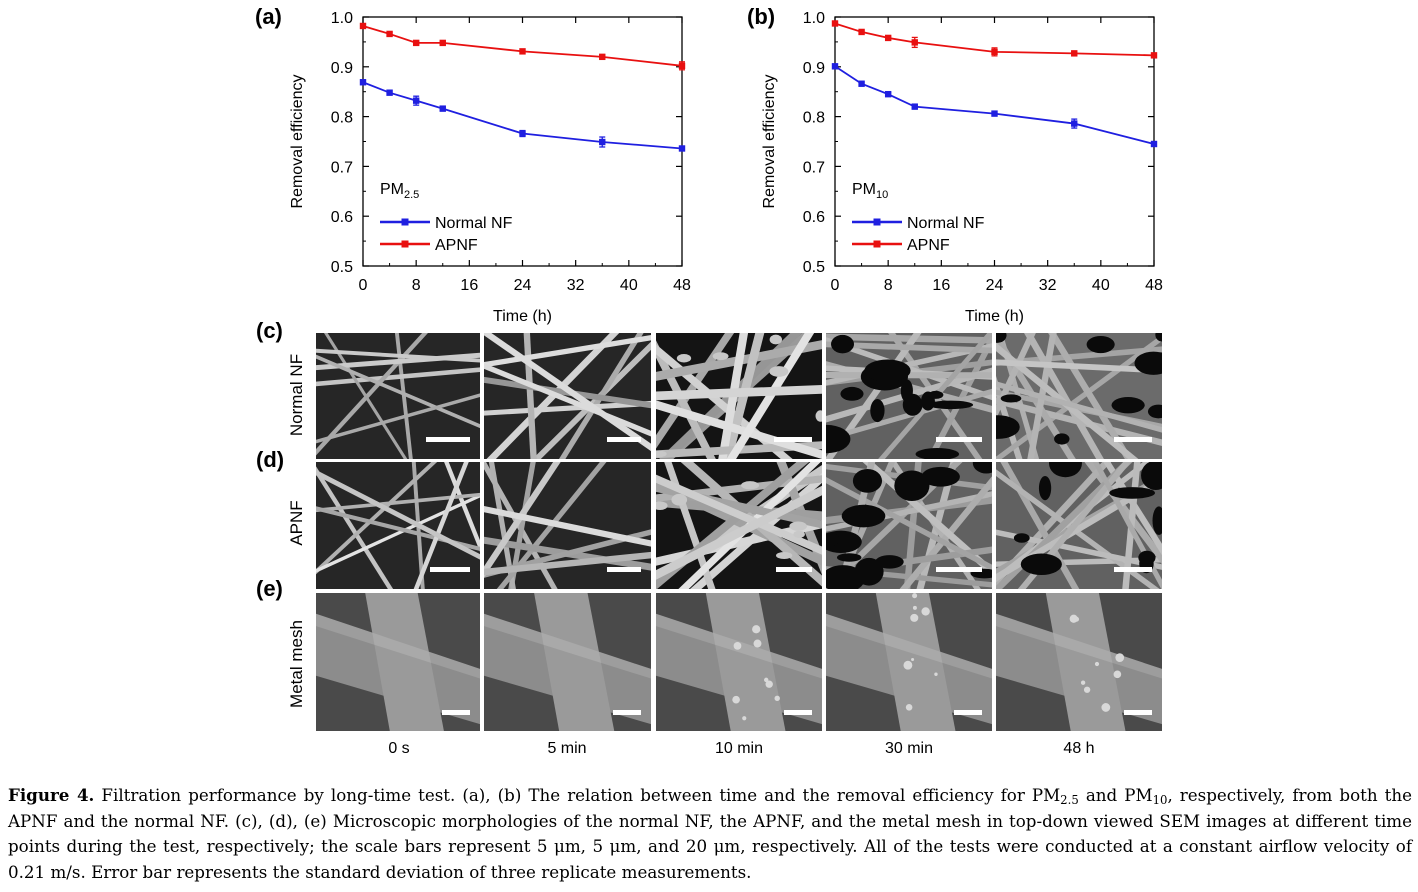 This screenshot has width=1418, height=892. Describe the element at coordinates (888, 285) in the screenshot. I see `x-tick-label: 8` at that location.